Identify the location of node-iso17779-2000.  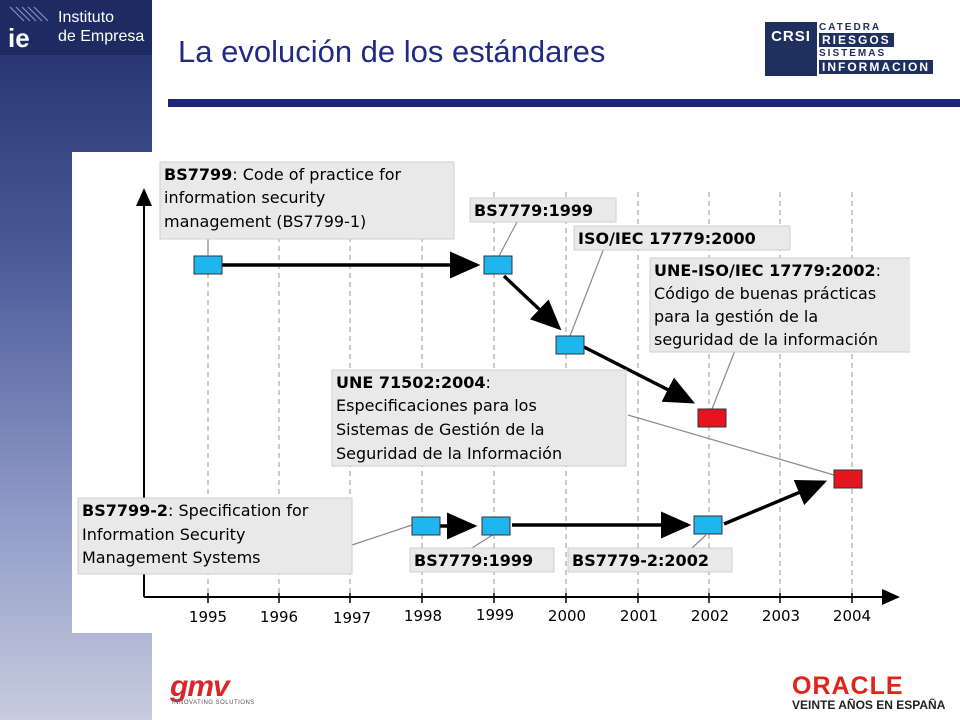
(570, 345).